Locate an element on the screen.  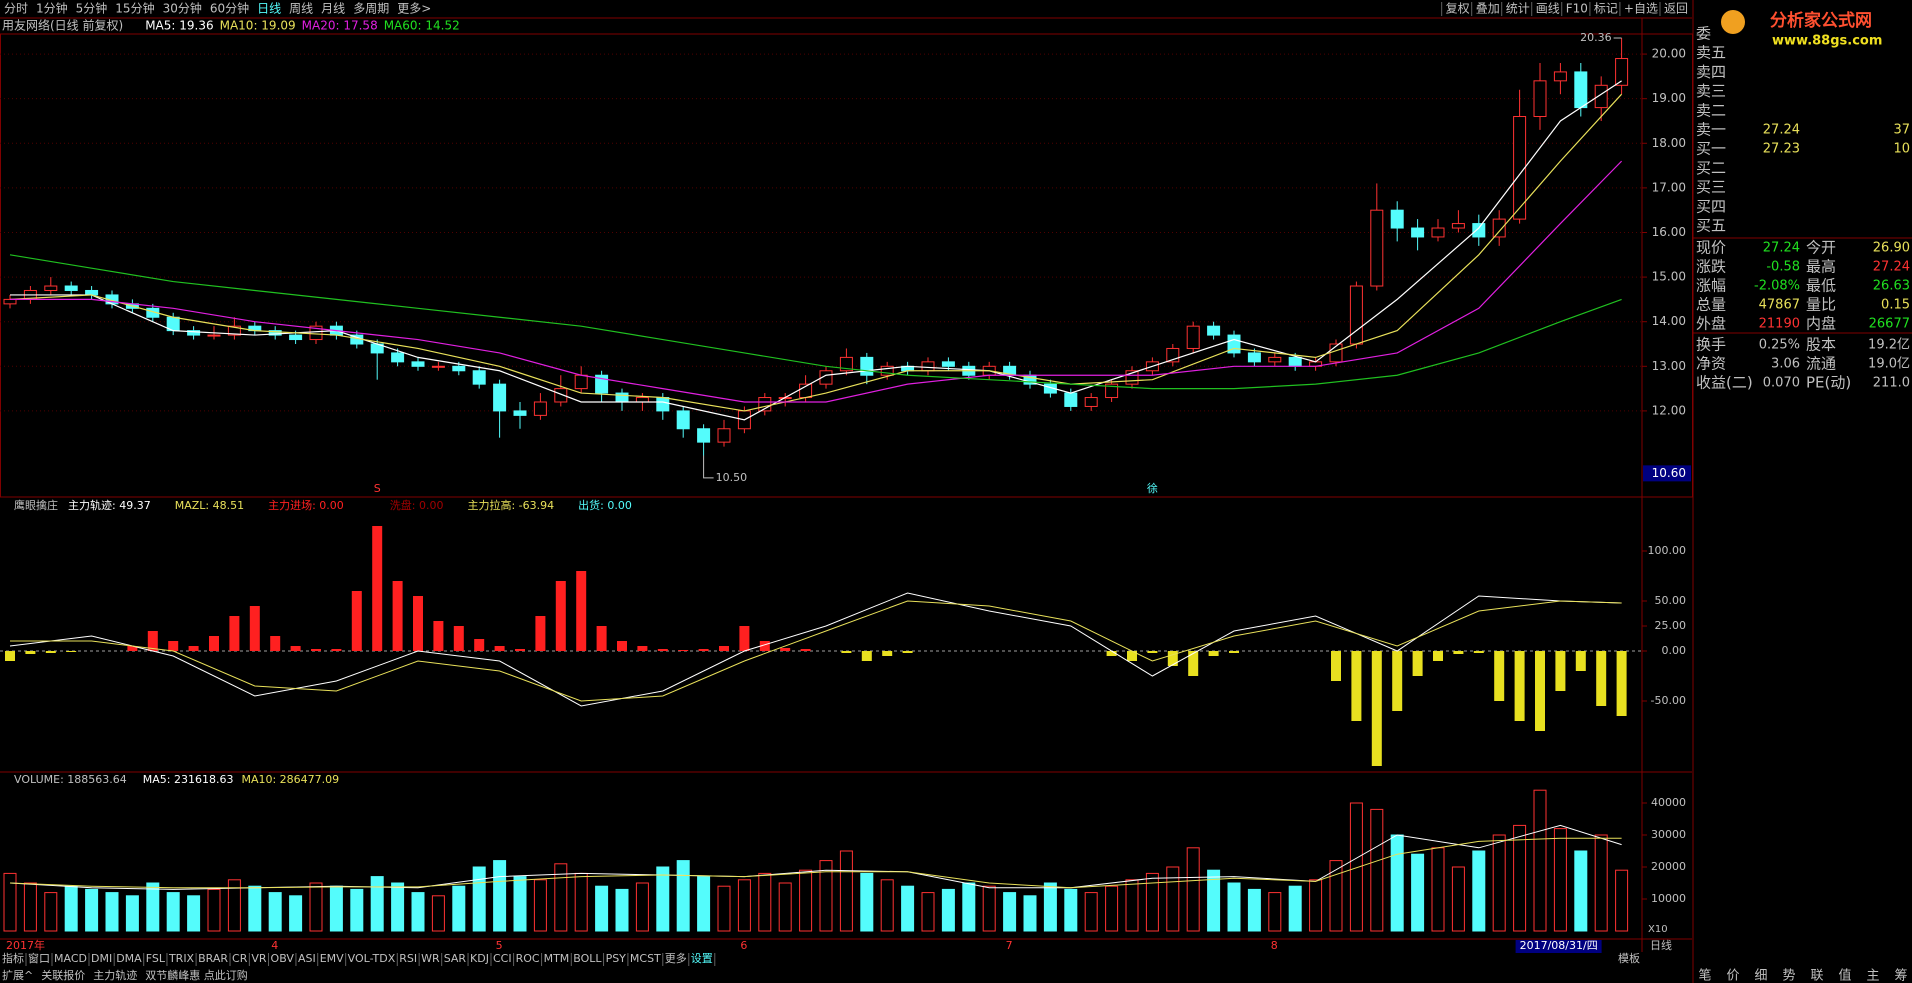
indicator-tab: 窗口 is located at coordinates (39, 958).